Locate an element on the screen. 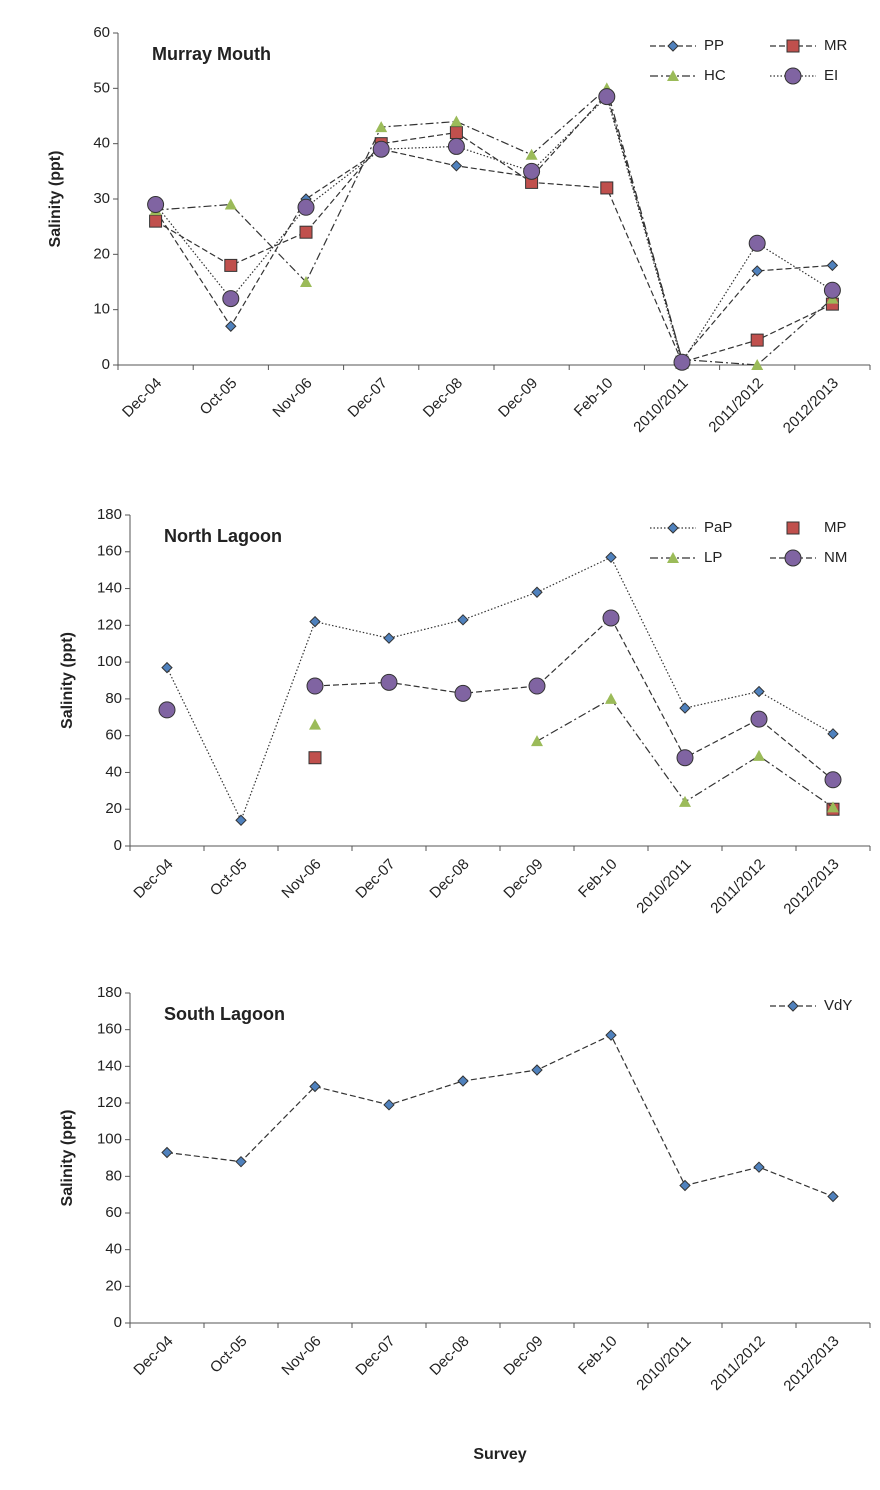 This screenshot has height=1490, width=880. legend-label: NM is located at coordinates (835, 557).